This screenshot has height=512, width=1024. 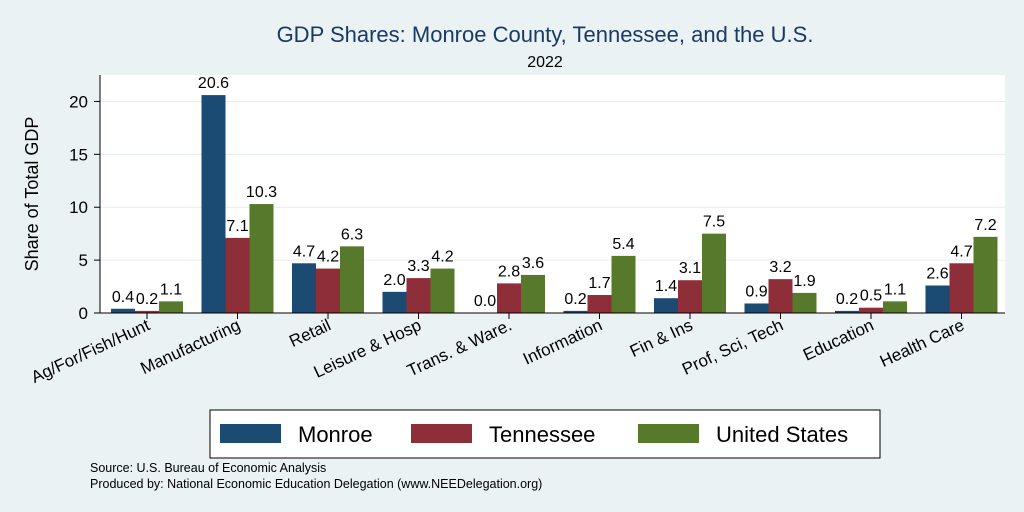 What do you see at coordinates (714, 222) in the screenshot?
I see `data-label: 7.5` at bounding box center [714, 222].